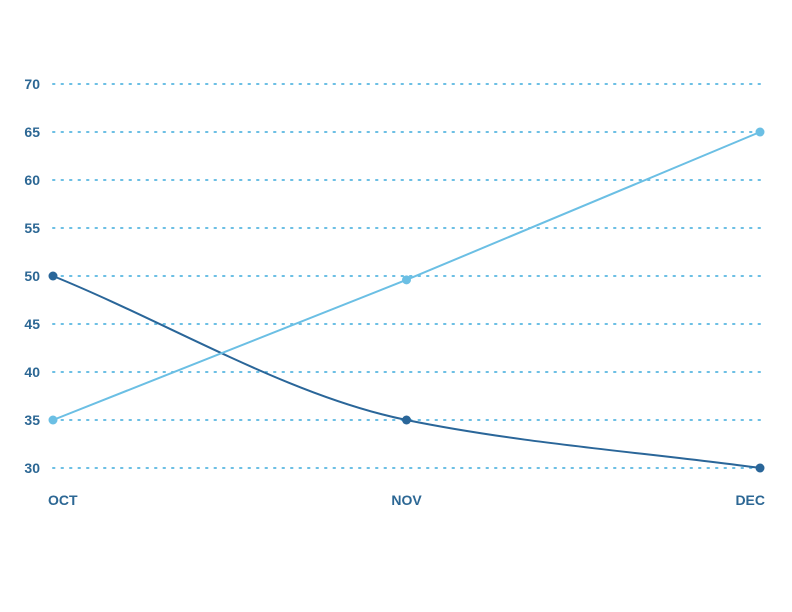 This screenshot has height=612, width=792. What do you see at coordinates (406, 500) in the screenshot?
I see `x-tick-label: NOV` at bounding box center [406, 500].